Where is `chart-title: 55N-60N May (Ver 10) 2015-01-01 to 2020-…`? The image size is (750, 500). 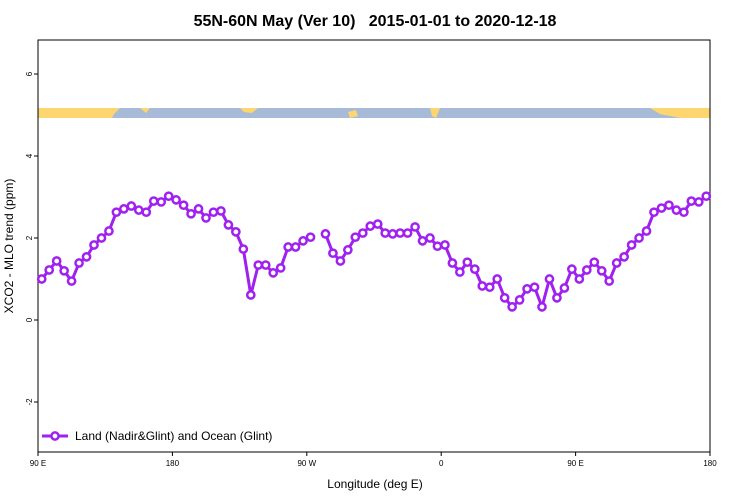
chart-title: 55N-60N May (Ver 10) 2015-01-01 to 2020-… is located at coordinates (375, 21).